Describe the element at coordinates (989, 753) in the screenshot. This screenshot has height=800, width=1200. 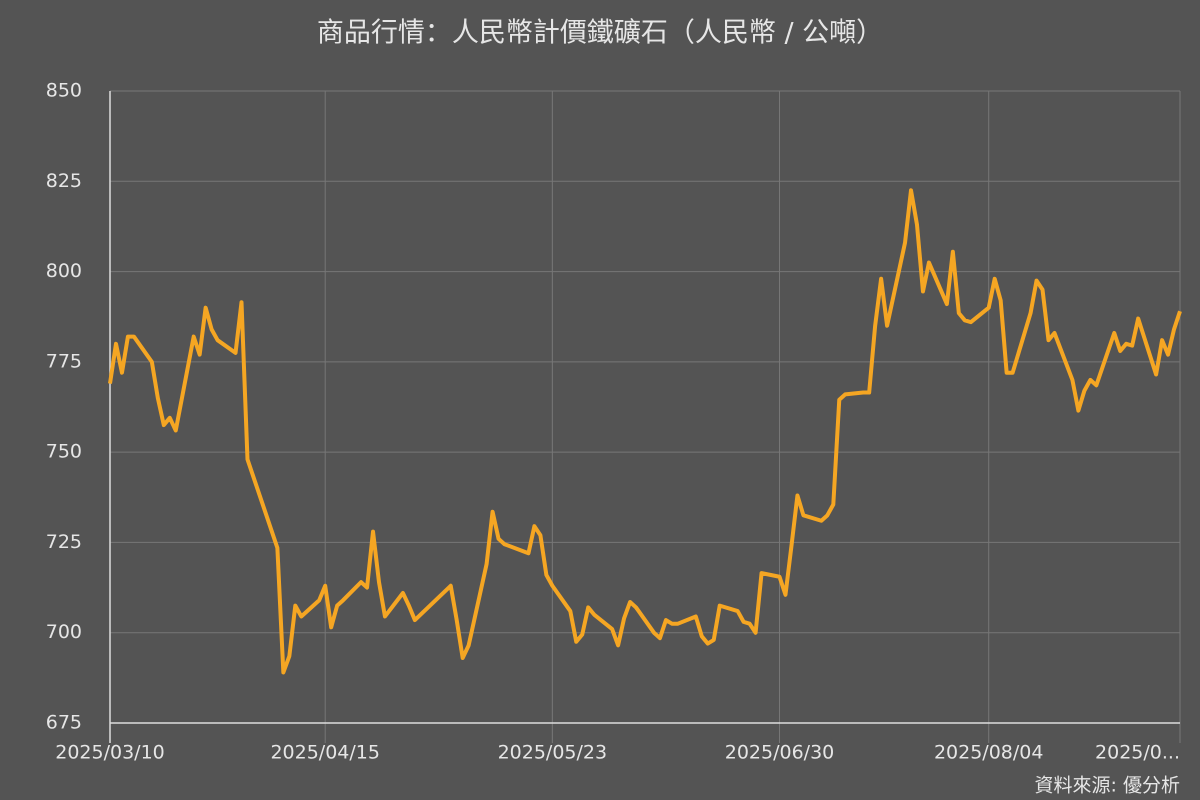
I see `x-tick-label: 2025/08/04` at that location.